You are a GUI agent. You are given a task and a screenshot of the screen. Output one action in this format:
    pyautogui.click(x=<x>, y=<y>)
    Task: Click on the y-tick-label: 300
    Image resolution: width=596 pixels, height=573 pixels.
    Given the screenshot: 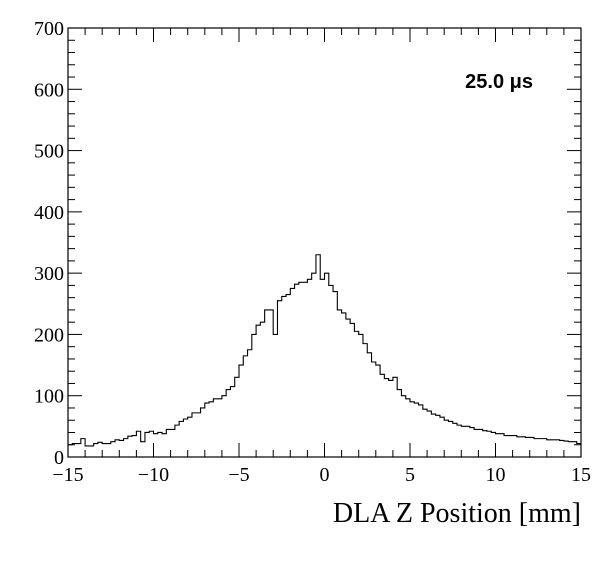 What is the action you would take?
    pyautogui.click(x=49, y=274)
    